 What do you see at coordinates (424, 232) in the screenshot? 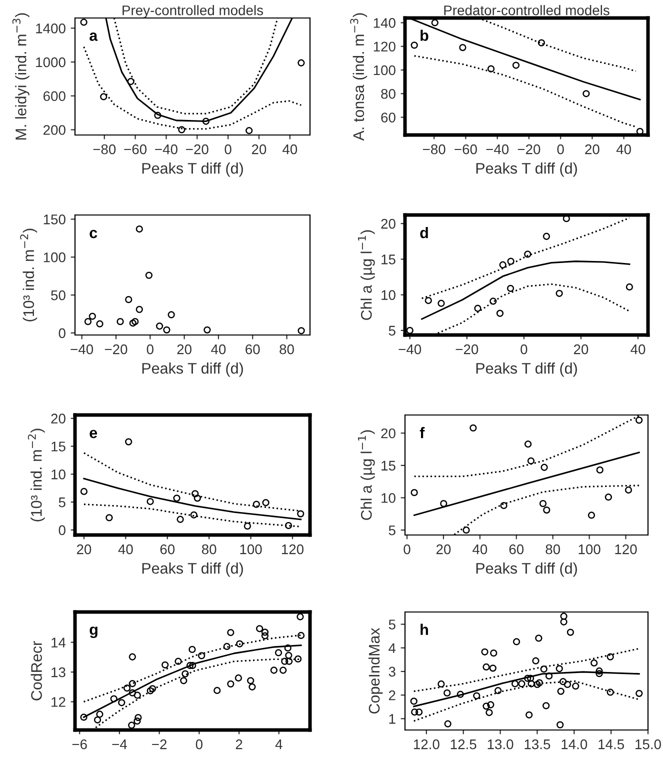
I see `annotation: d` at bounding box center [424, 232].